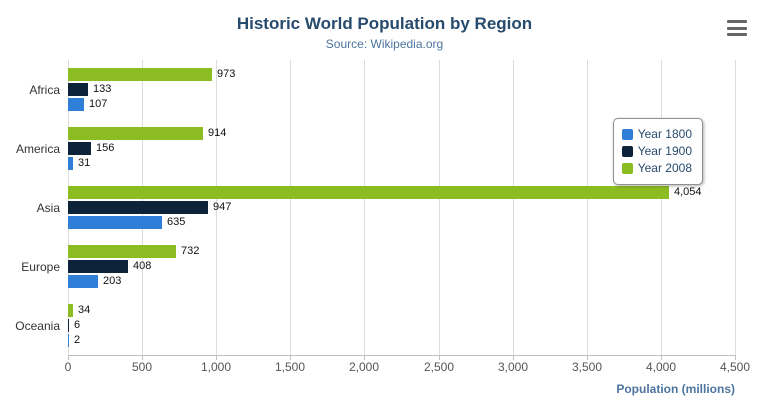 This screenshot has height=416, width=769. I want to click on bar-asia-year-1900, so click(138, 207).